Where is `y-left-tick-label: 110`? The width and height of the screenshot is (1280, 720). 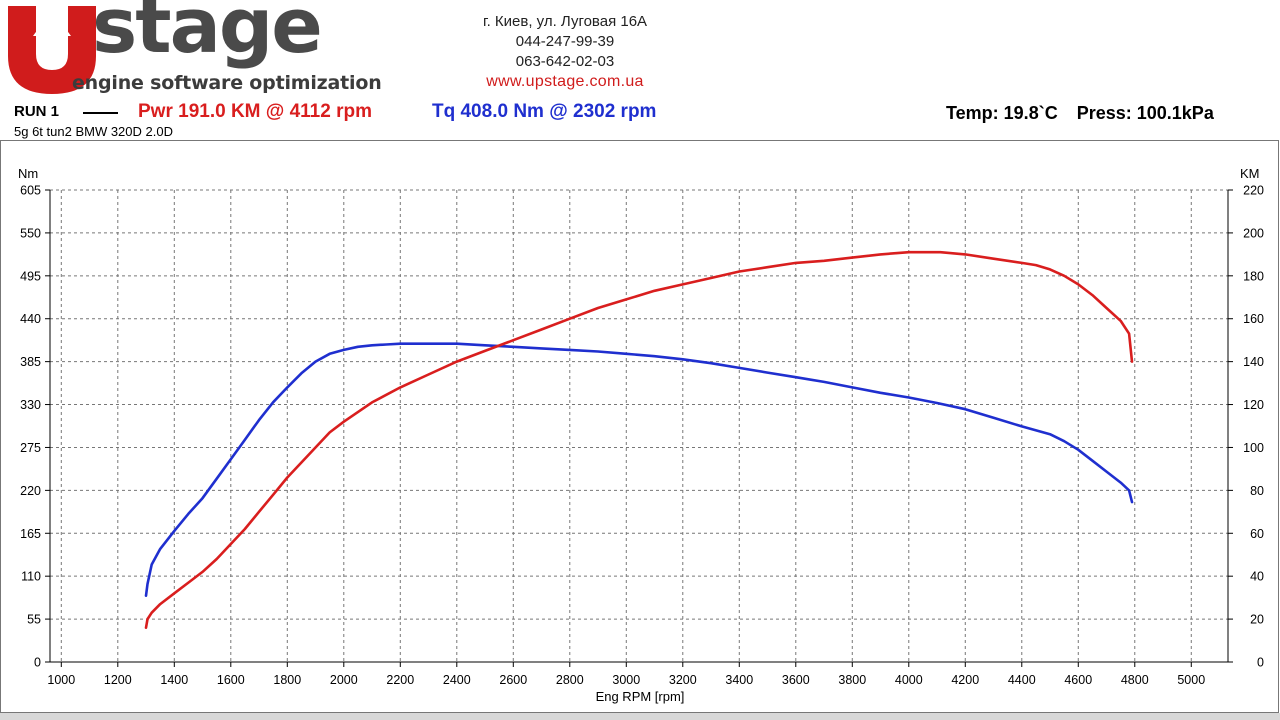
y-left-tick-label: 110 is located at coordinates (31, 577).